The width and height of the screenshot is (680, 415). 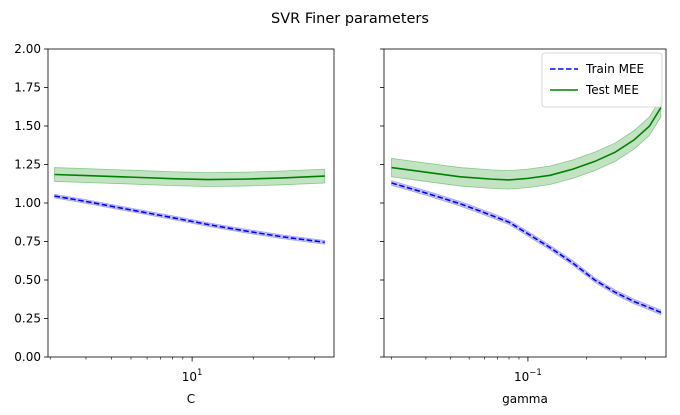 I want to click on y-tick-label: 1.00, so click(x=27, y=203).